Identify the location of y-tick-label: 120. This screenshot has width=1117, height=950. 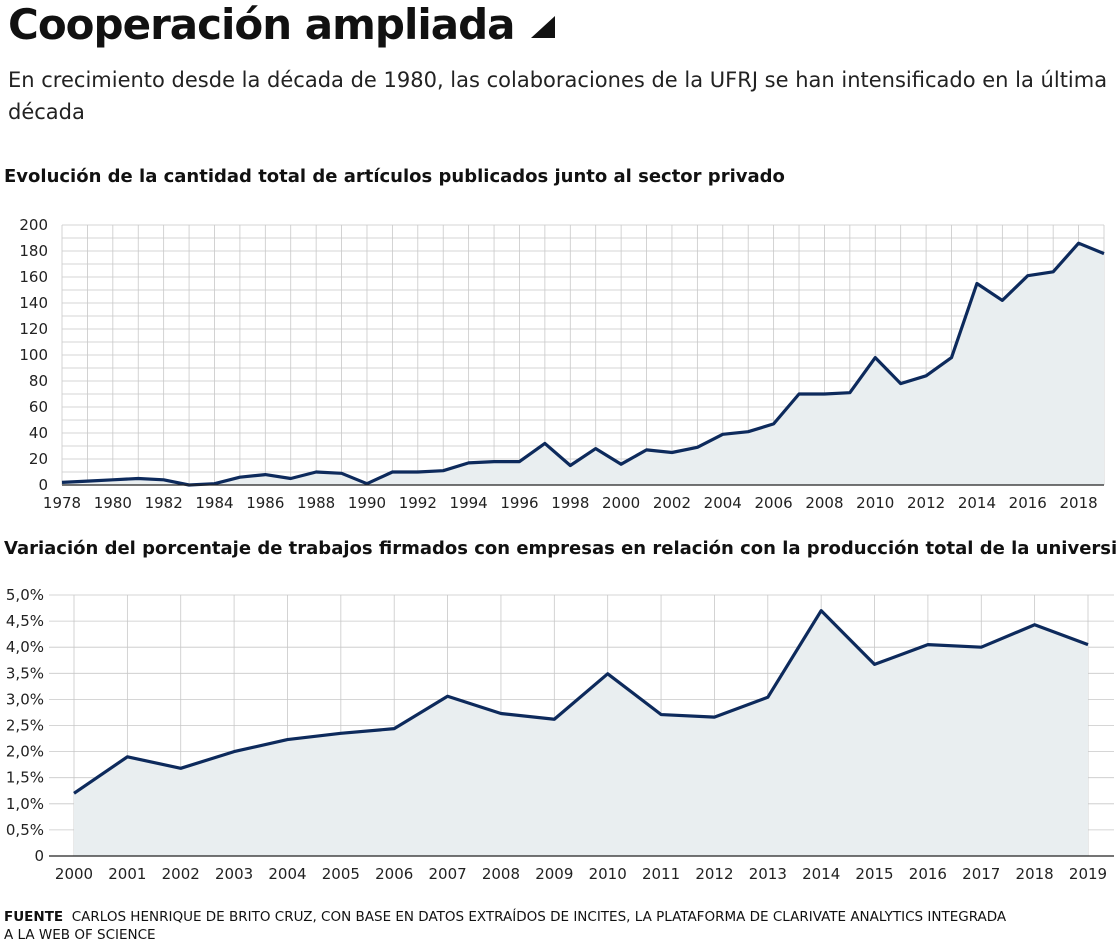
(33, 329).